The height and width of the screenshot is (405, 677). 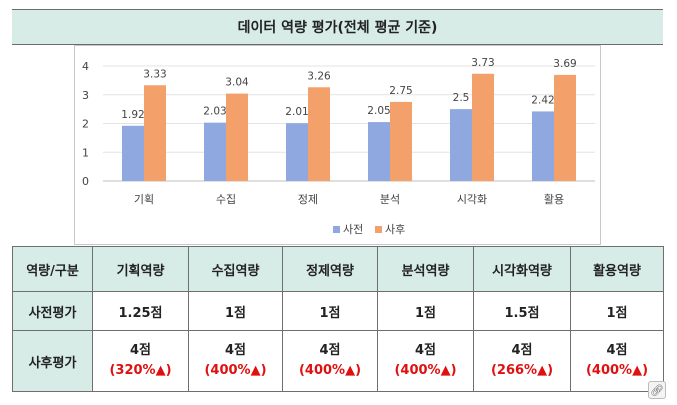 What do you see at coordinates (482, 63) in the screenshot?
I see `data-label: 3.73` at bounding box center [482, 63].